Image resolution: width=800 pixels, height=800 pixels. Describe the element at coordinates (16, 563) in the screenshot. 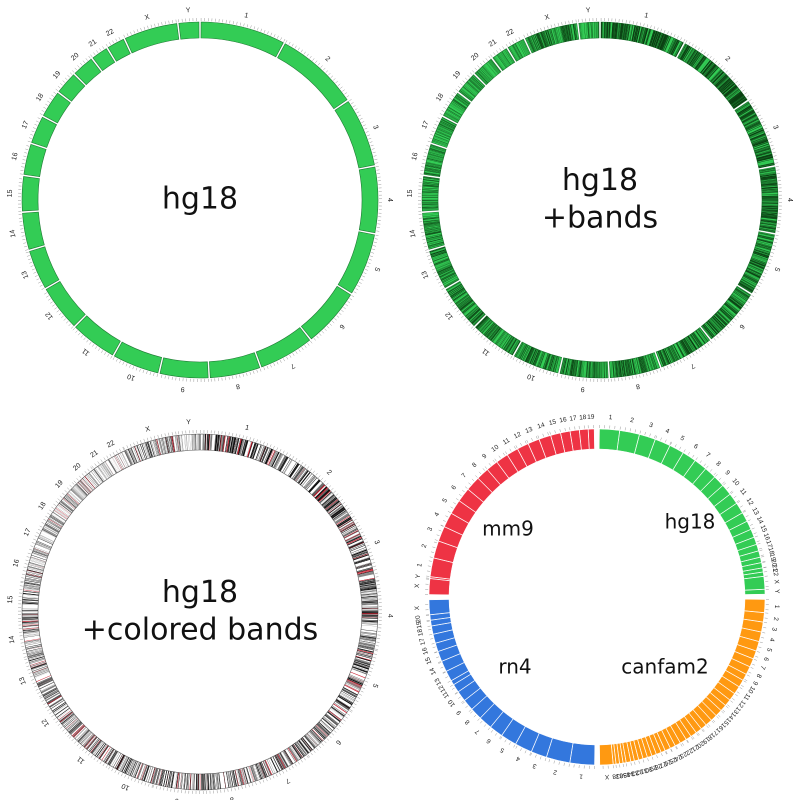

I see `chromosome-label: 16` at that location.